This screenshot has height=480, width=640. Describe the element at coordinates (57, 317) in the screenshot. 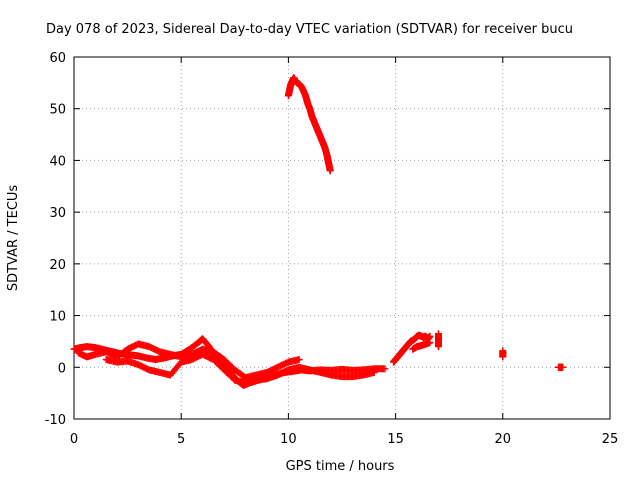

I see `y-tick-label: 10` at that location.